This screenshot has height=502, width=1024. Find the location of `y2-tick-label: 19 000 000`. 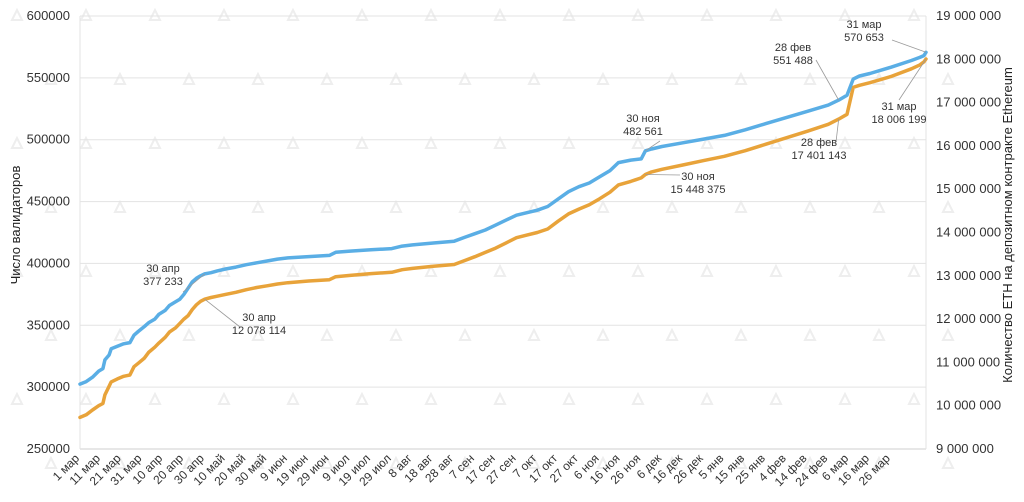

y2-tick-label: 19 000 000 is located at coordinates (968, 15).